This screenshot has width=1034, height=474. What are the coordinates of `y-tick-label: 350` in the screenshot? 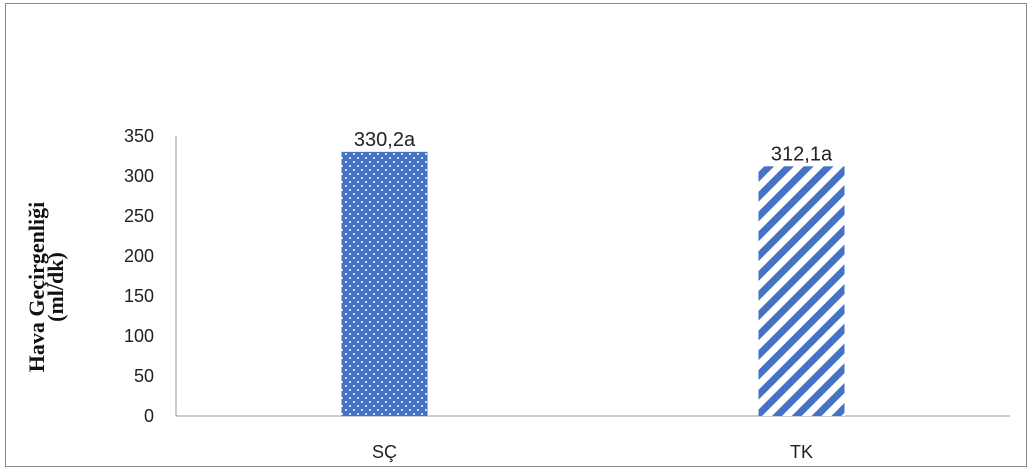 It's located at (139, 136).